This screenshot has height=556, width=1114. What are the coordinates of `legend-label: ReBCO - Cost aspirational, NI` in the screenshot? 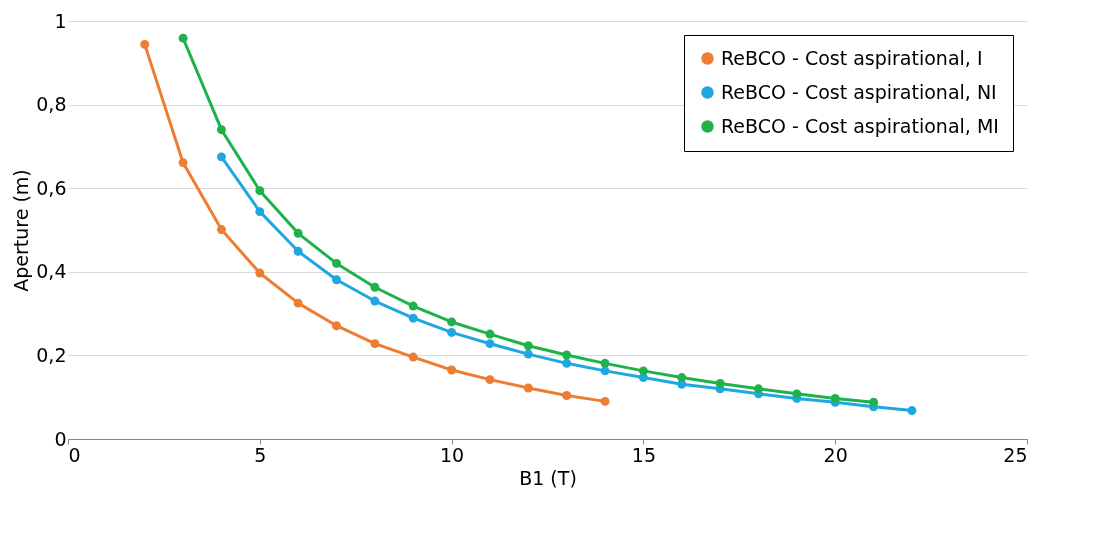 It's located at (859, 91).